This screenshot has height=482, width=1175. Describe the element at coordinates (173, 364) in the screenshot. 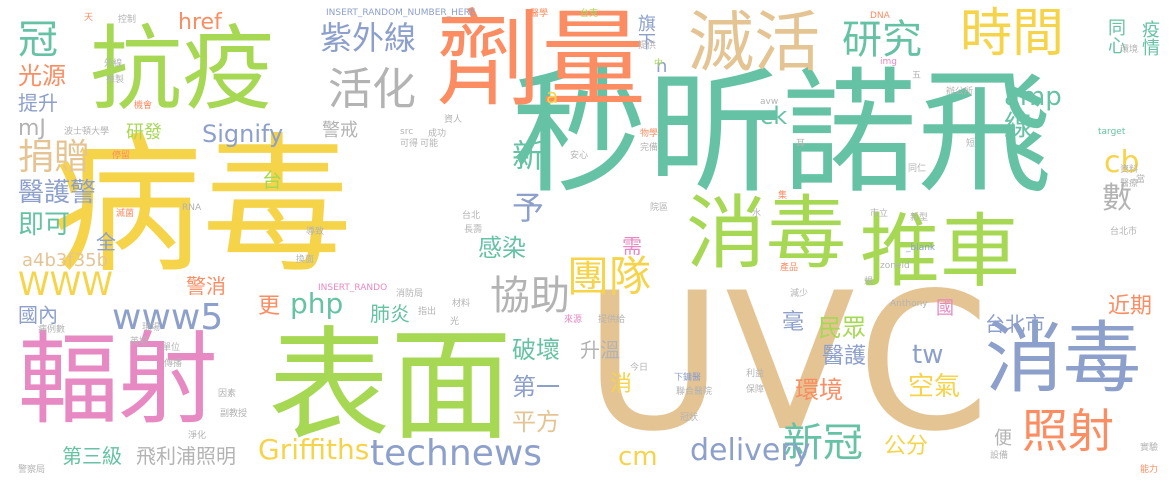

I see `word-chuanbo: 傳播` at that location.